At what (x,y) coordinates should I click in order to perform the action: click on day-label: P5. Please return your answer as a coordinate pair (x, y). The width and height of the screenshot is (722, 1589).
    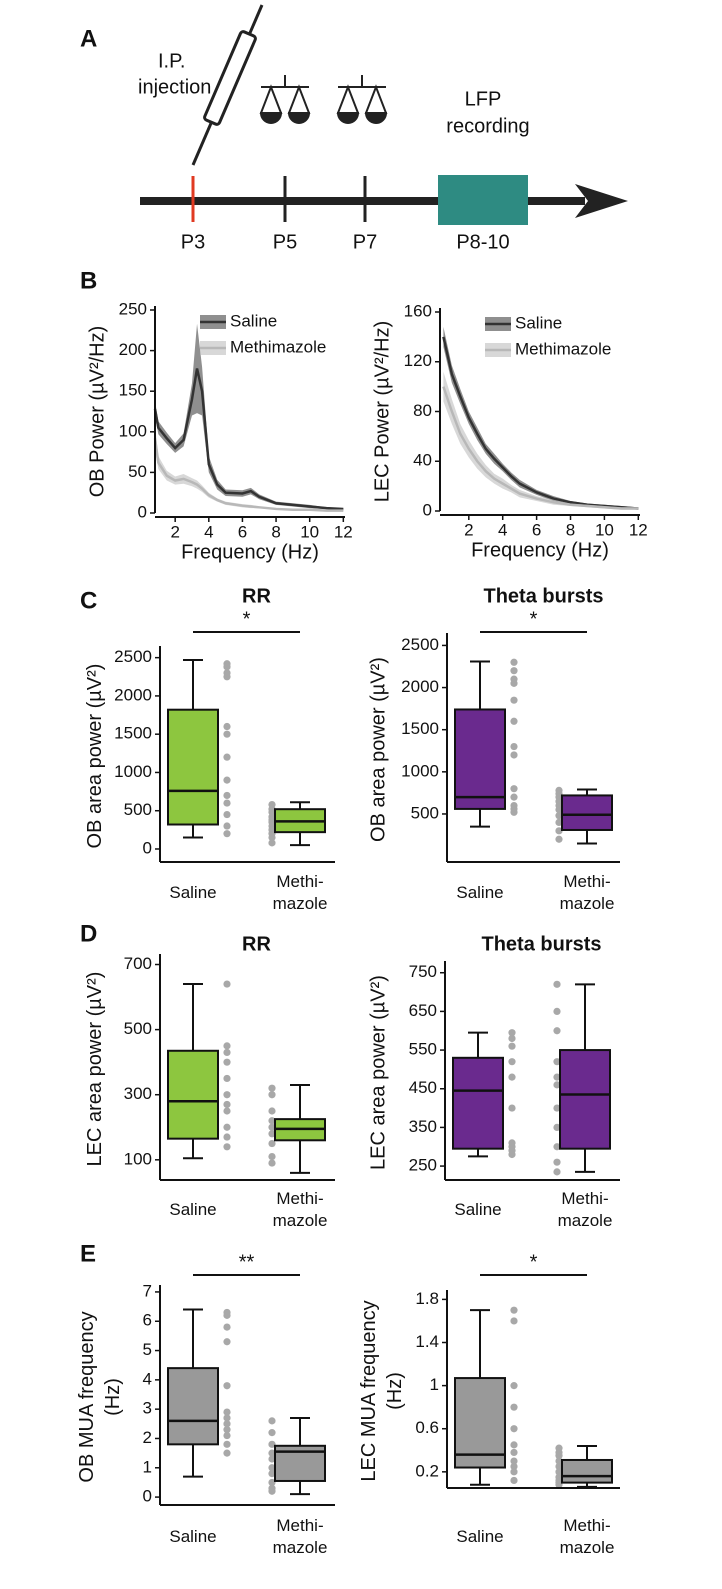
    Looking at the image, I should click on (285, 242).